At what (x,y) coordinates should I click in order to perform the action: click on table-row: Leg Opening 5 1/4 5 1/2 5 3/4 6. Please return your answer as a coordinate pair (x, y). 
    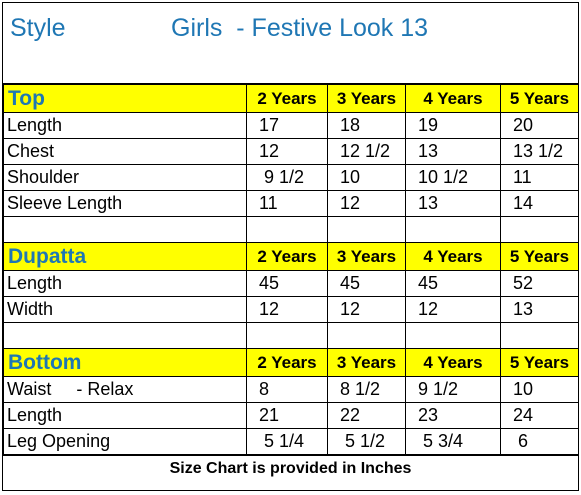
    Looking at the image, I should click on (291, 441).